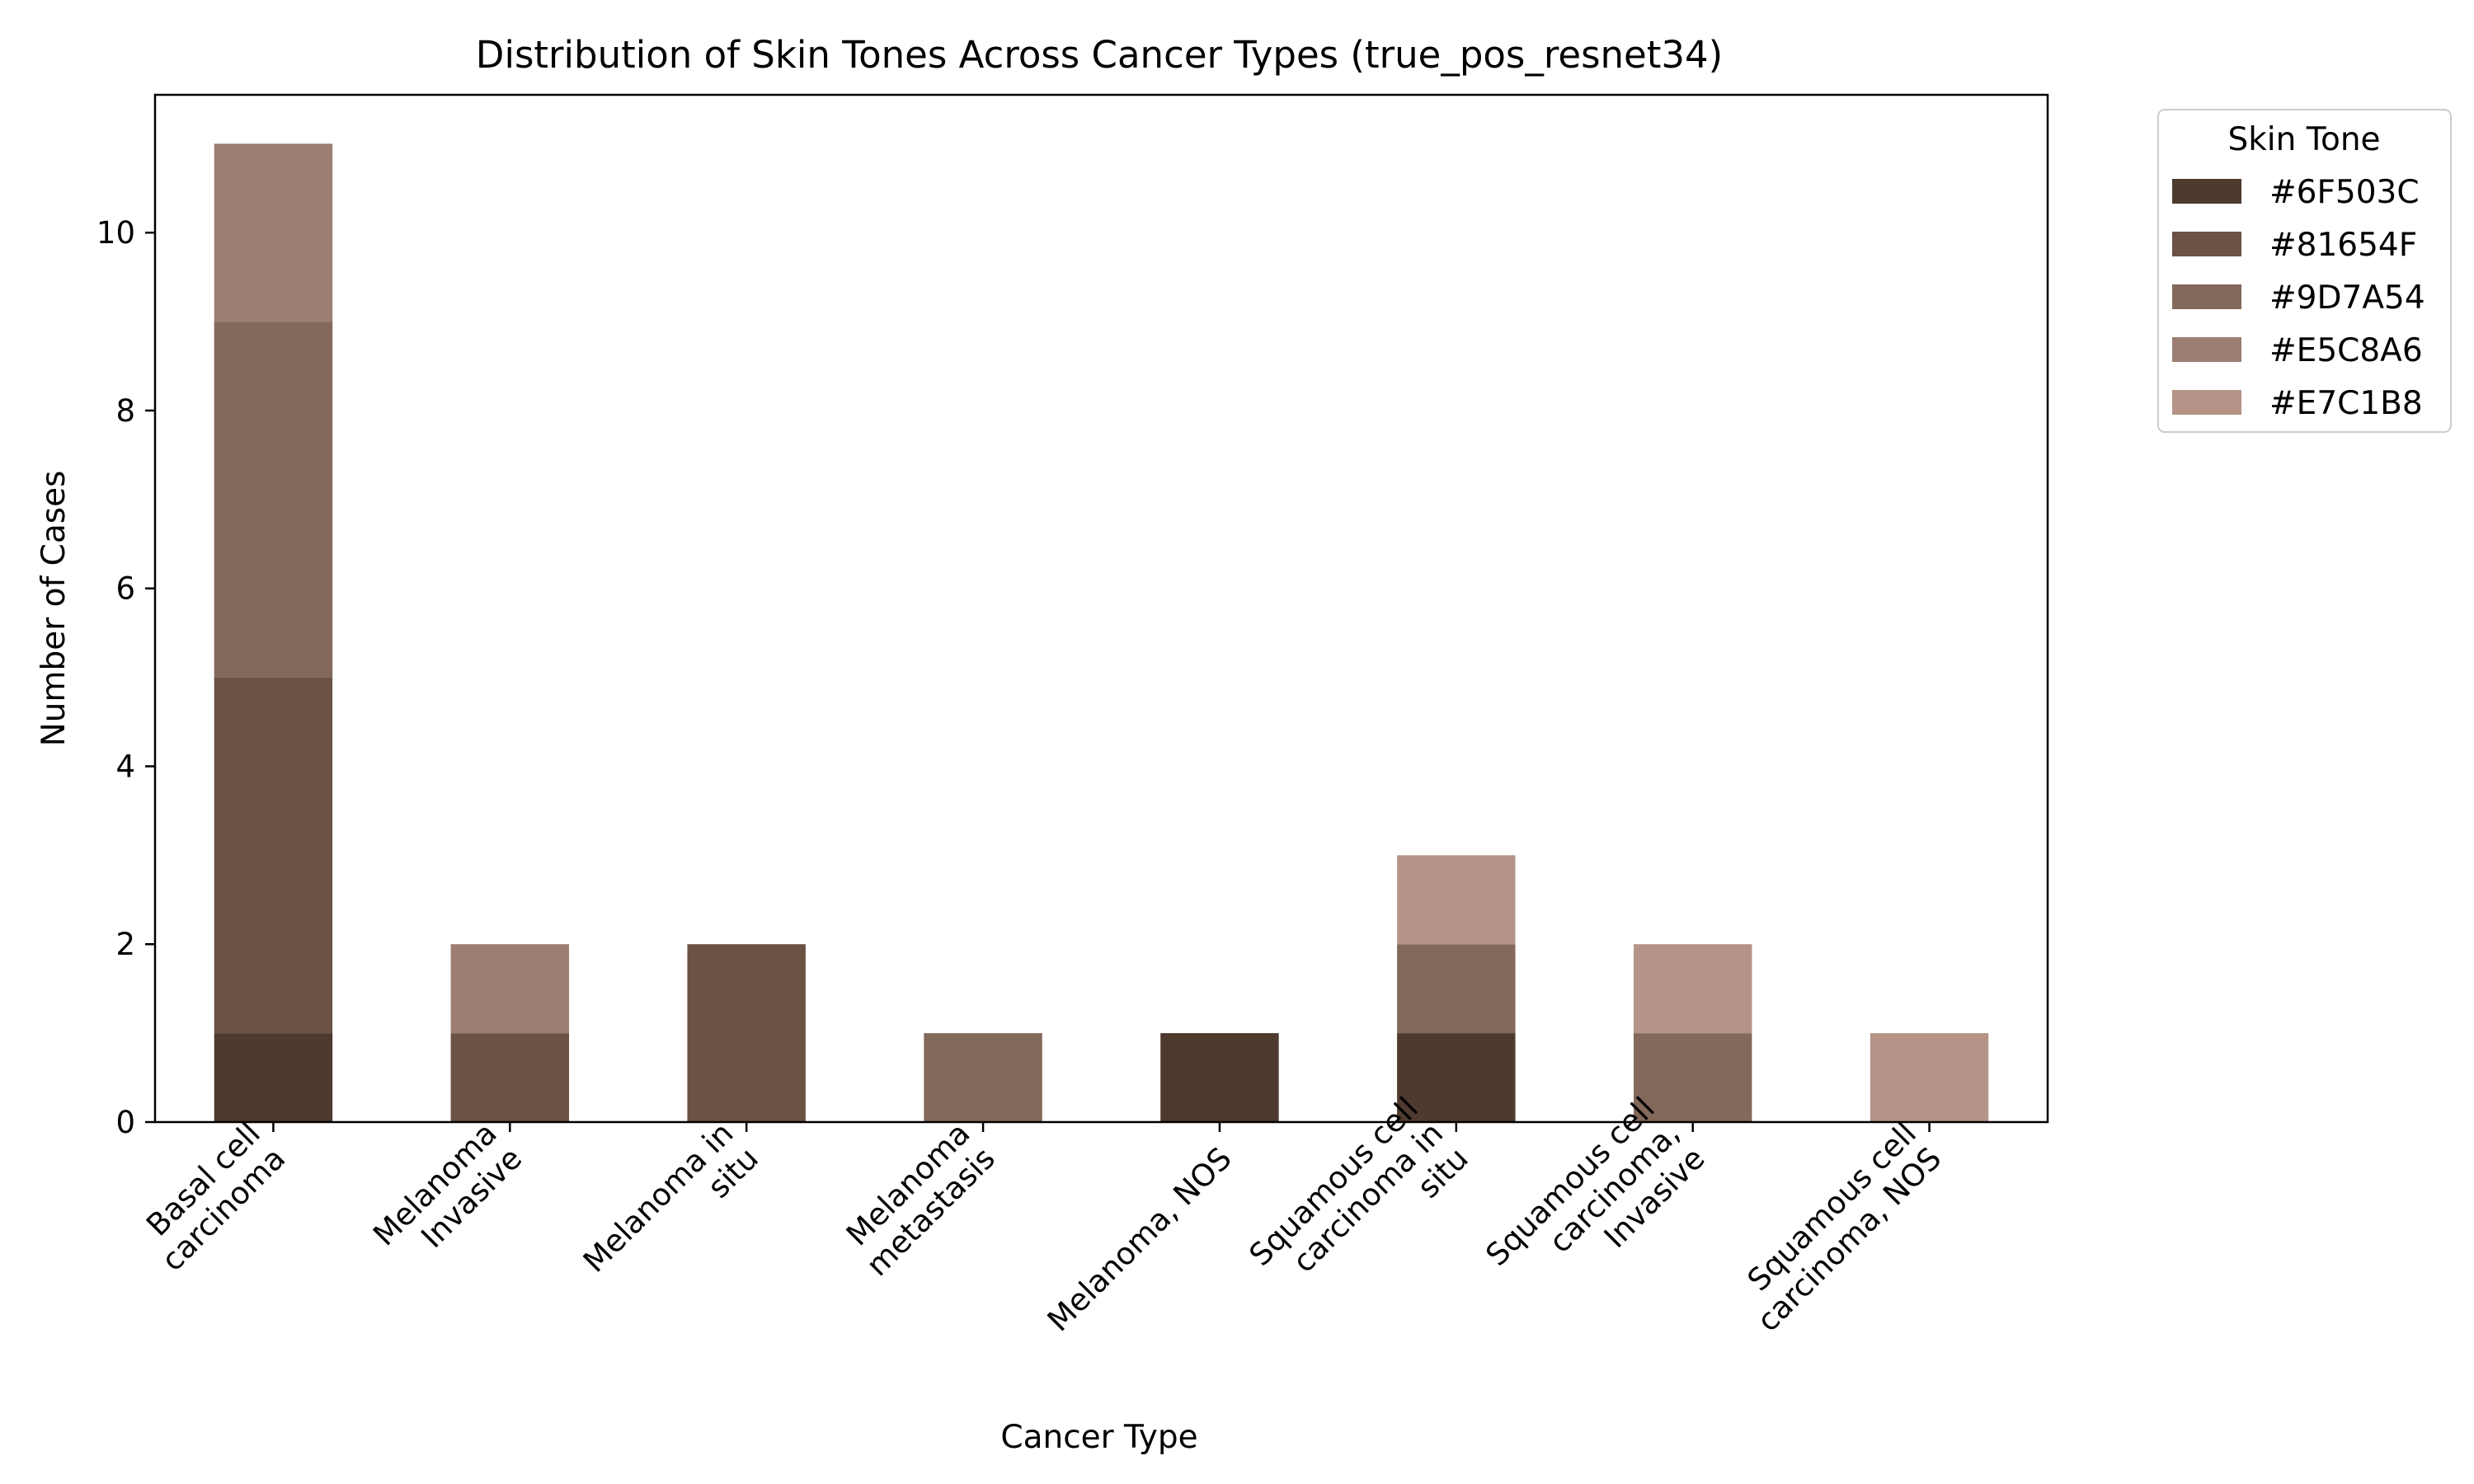 The width and height of the screenshot is (2474, 1484). I want to click on x-tick-label-line: Melanoma in, so click(658, 1197).